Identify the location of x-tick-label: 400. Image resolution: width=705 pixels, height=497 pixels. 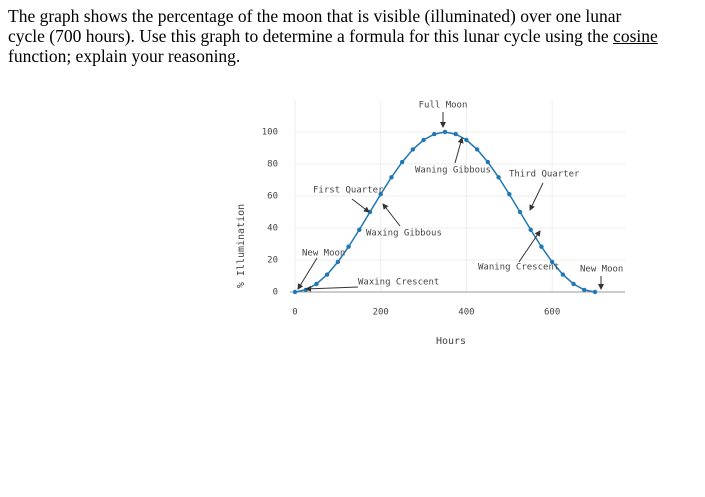
(466, 313).